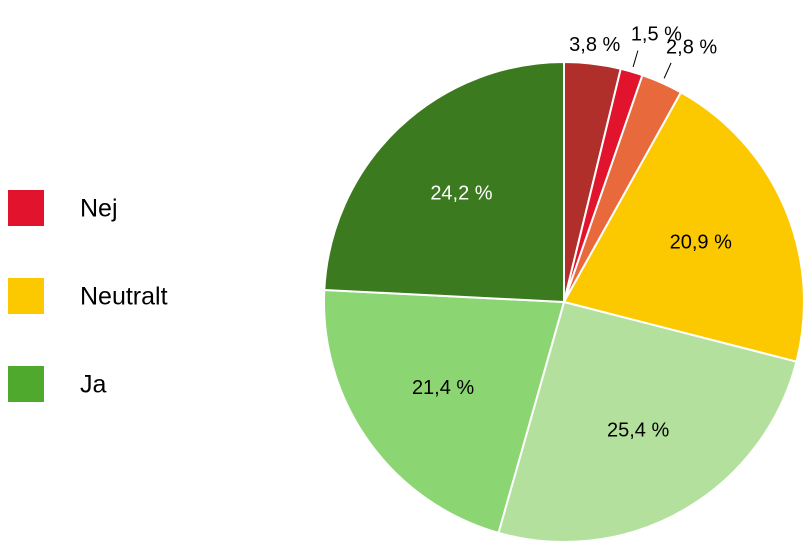  What do you see at coordinates (99, 209) in the screenshot?
I see `legend-label: Nej` at bounding box center [99, 209].